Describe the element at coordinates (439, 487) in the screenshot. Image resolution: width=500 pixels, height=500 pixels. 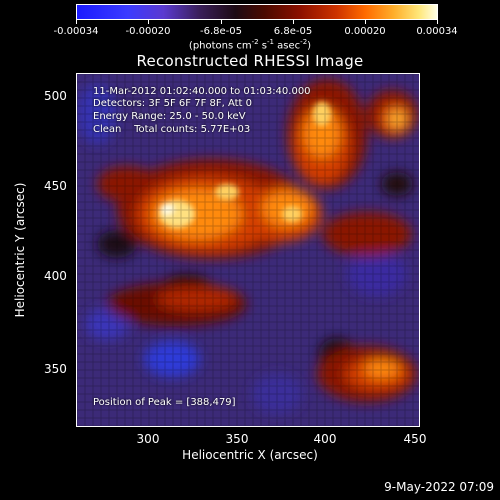
I see `timestamp: 9-May-2022 07:09` at that location.